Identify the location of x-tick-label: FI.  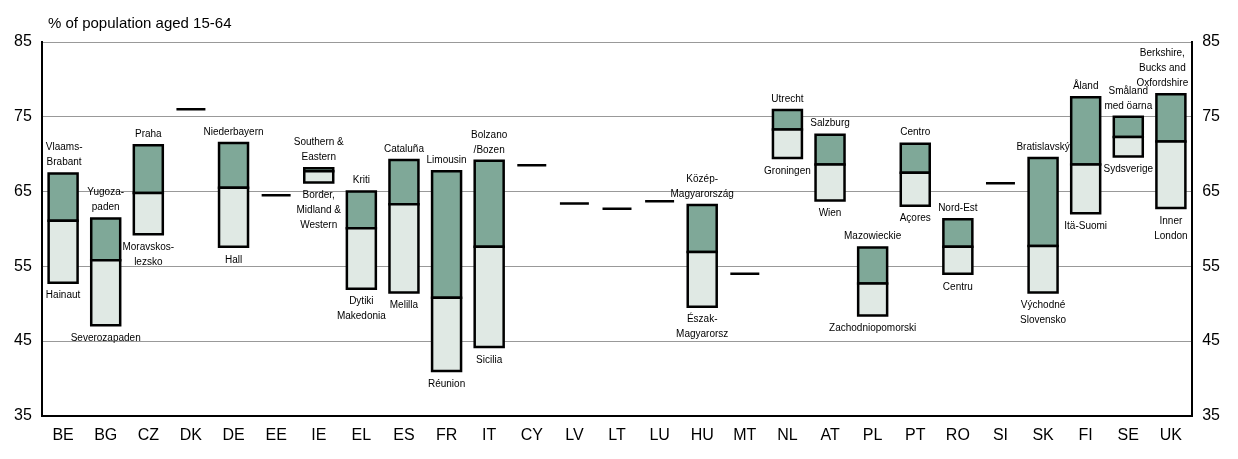
(1085, 434).